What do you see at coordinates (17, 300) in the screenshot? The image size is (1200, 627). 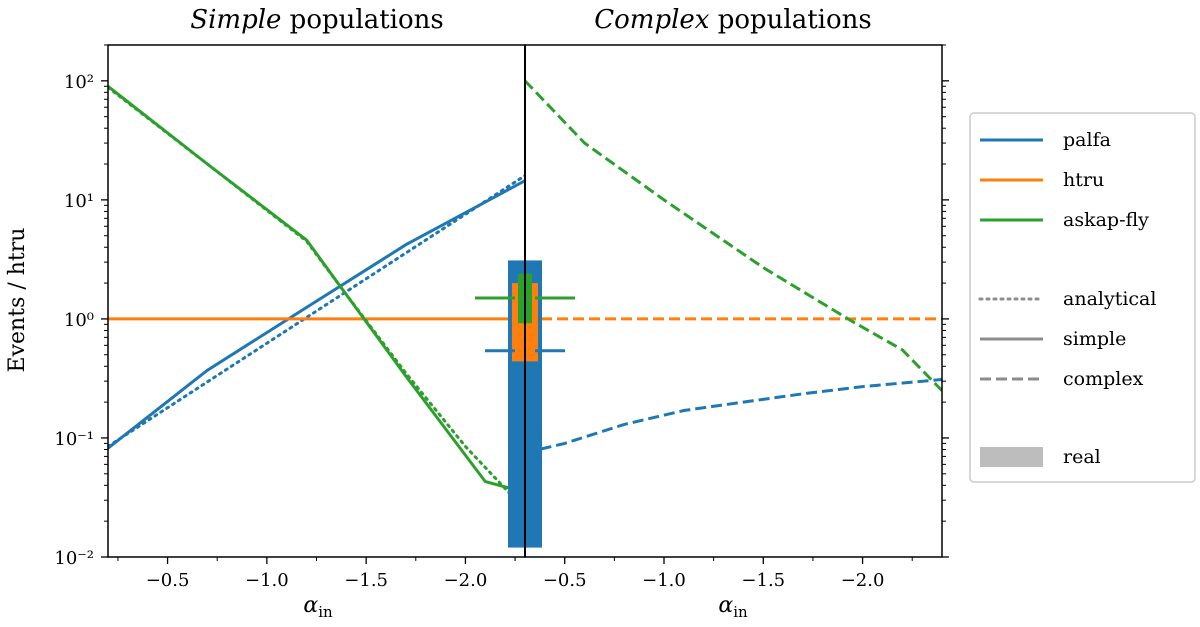 I see `y-axis-label: Events / htru` at bounding box center [17, 300].